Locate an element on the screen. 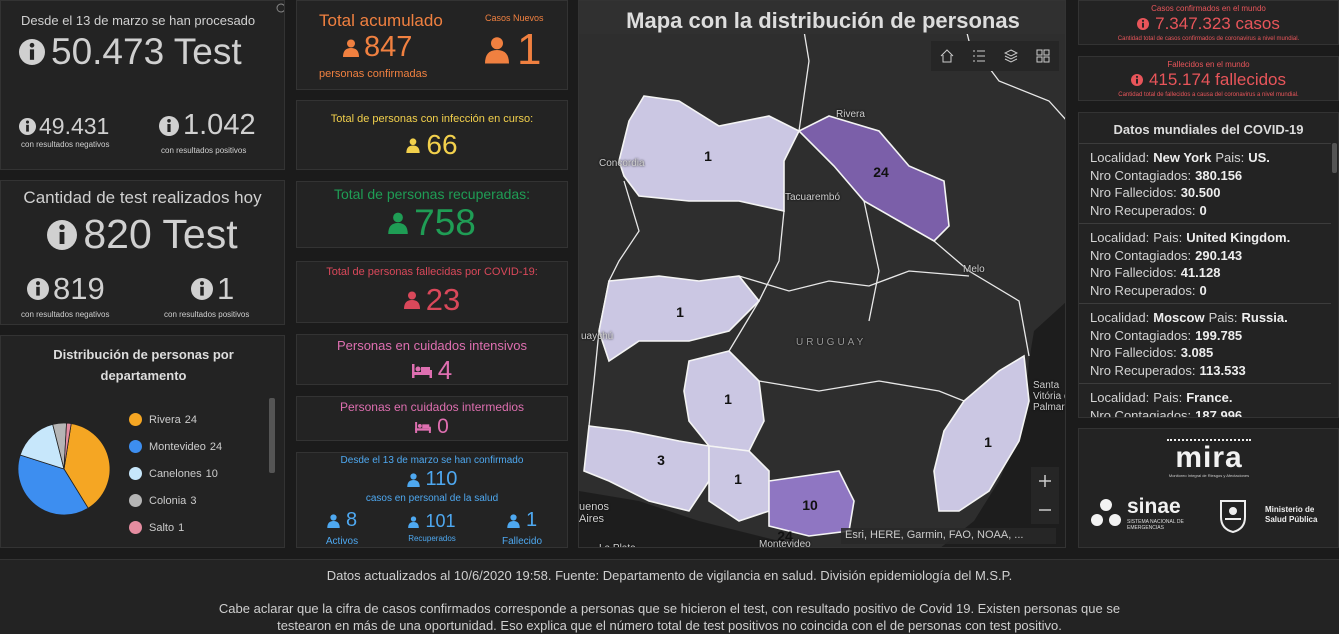 The width and height of the screenshot is (1339, 634). staff-recovered-label: Recuperados is located at coordinates (432, 538).